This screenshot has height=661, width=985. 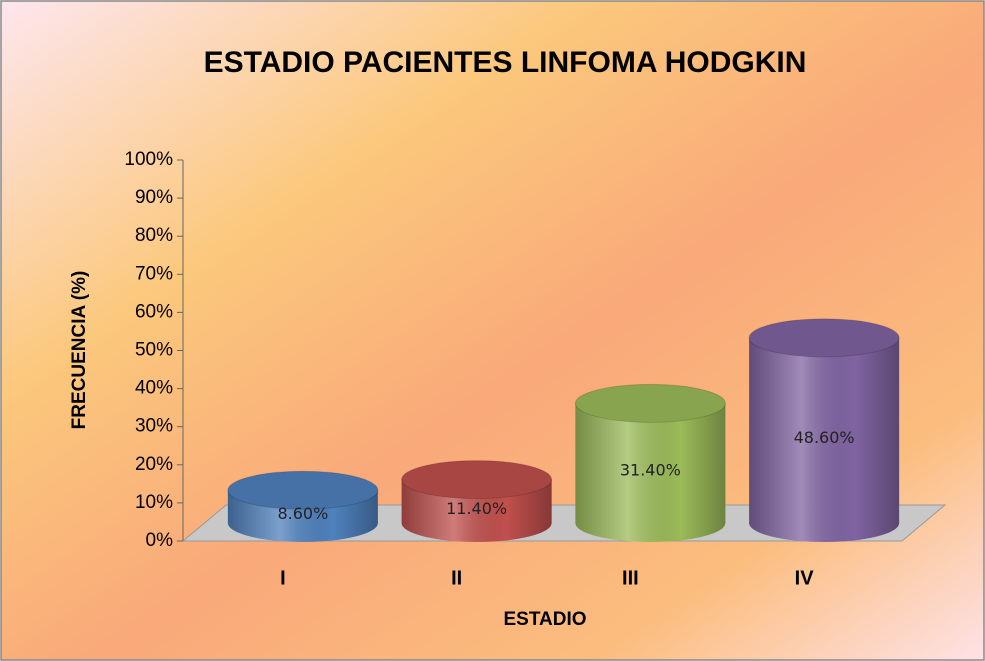 I want to click on y-tick-label: 80%, so click(x=154, y=235).